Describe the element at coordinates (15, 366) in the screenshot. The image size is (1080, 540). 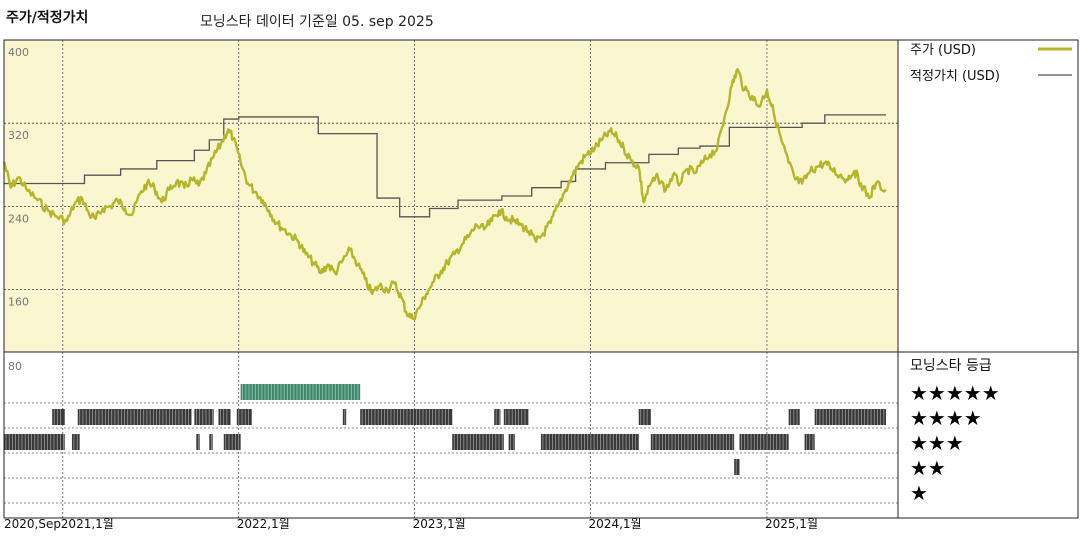
I see `rating-y-tick-label: 80` at that location.